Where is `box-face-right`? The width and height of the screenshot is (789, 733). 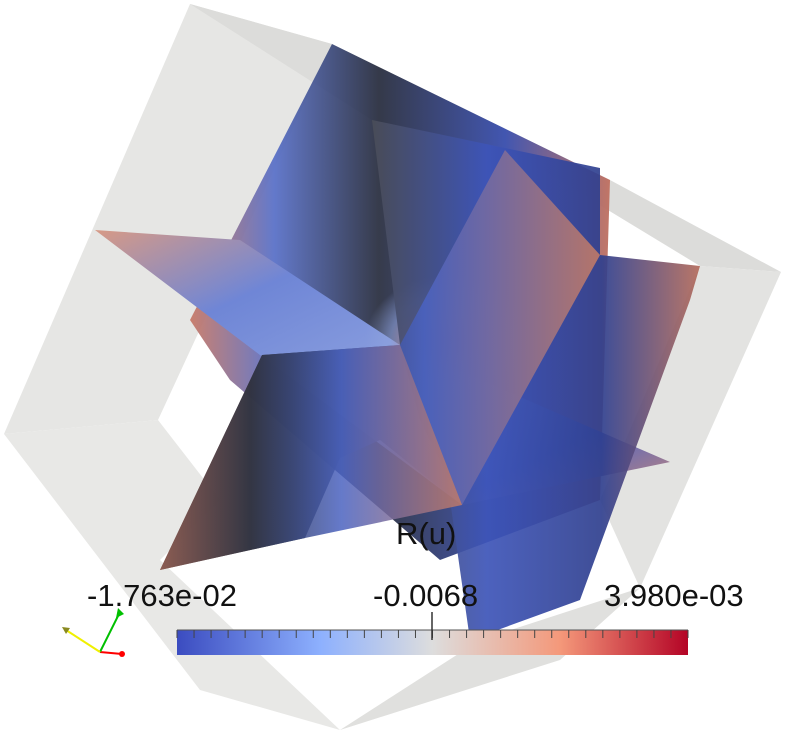
box-face-right is located at coordinates (690, 427).